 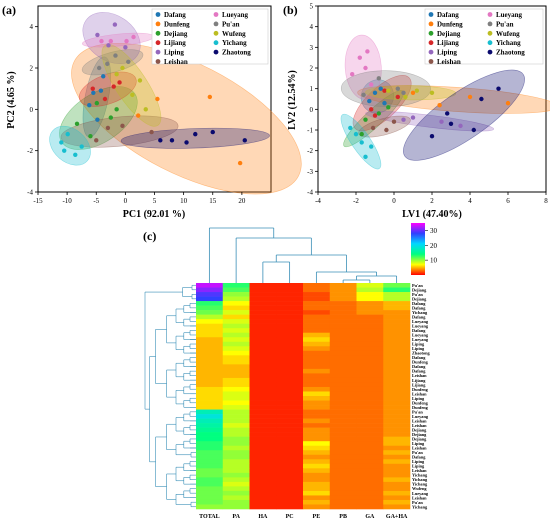 What do you see at coordinates (420, 321) in the screenshot?
I see `heatmap-row-label: Lueyang` at bounding box center [420, 321].